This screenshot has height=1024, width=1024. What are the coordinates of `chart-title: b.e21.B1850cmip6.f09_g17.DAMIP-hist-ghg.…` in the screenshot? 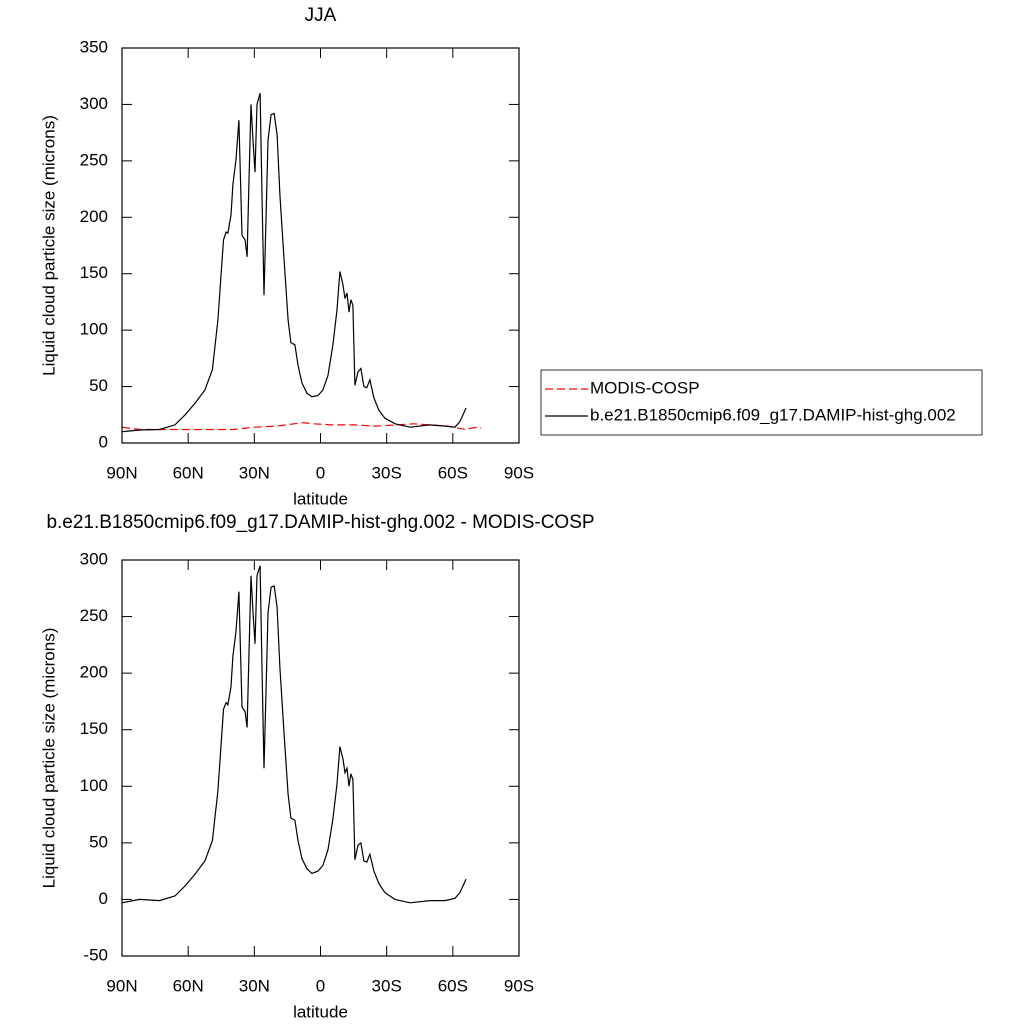 It's located at (320, 522).